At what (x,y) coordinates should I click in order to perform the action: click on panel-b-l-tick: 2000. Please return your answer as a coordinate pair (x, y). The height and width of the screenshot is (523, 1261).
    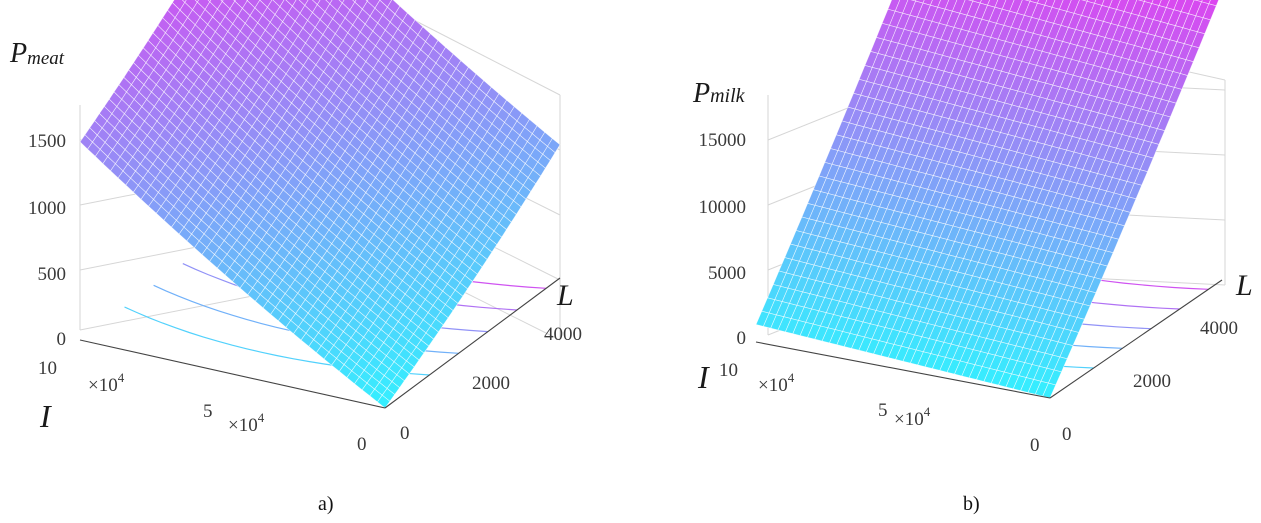
    Looking at the image, I should click on (1152, 381).